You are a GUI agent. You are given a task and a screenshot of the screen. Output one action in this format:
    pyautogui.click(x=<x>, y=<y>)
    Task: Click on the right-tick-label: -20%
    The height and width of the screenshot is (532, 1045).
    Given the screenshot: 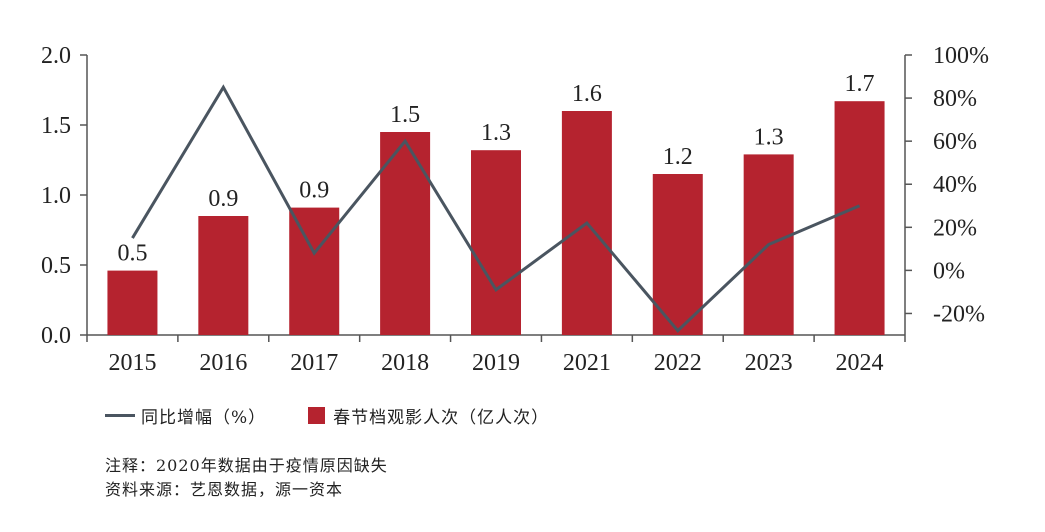 What is the action you would take?
    pyautogui.click(x=959, y=314)
    